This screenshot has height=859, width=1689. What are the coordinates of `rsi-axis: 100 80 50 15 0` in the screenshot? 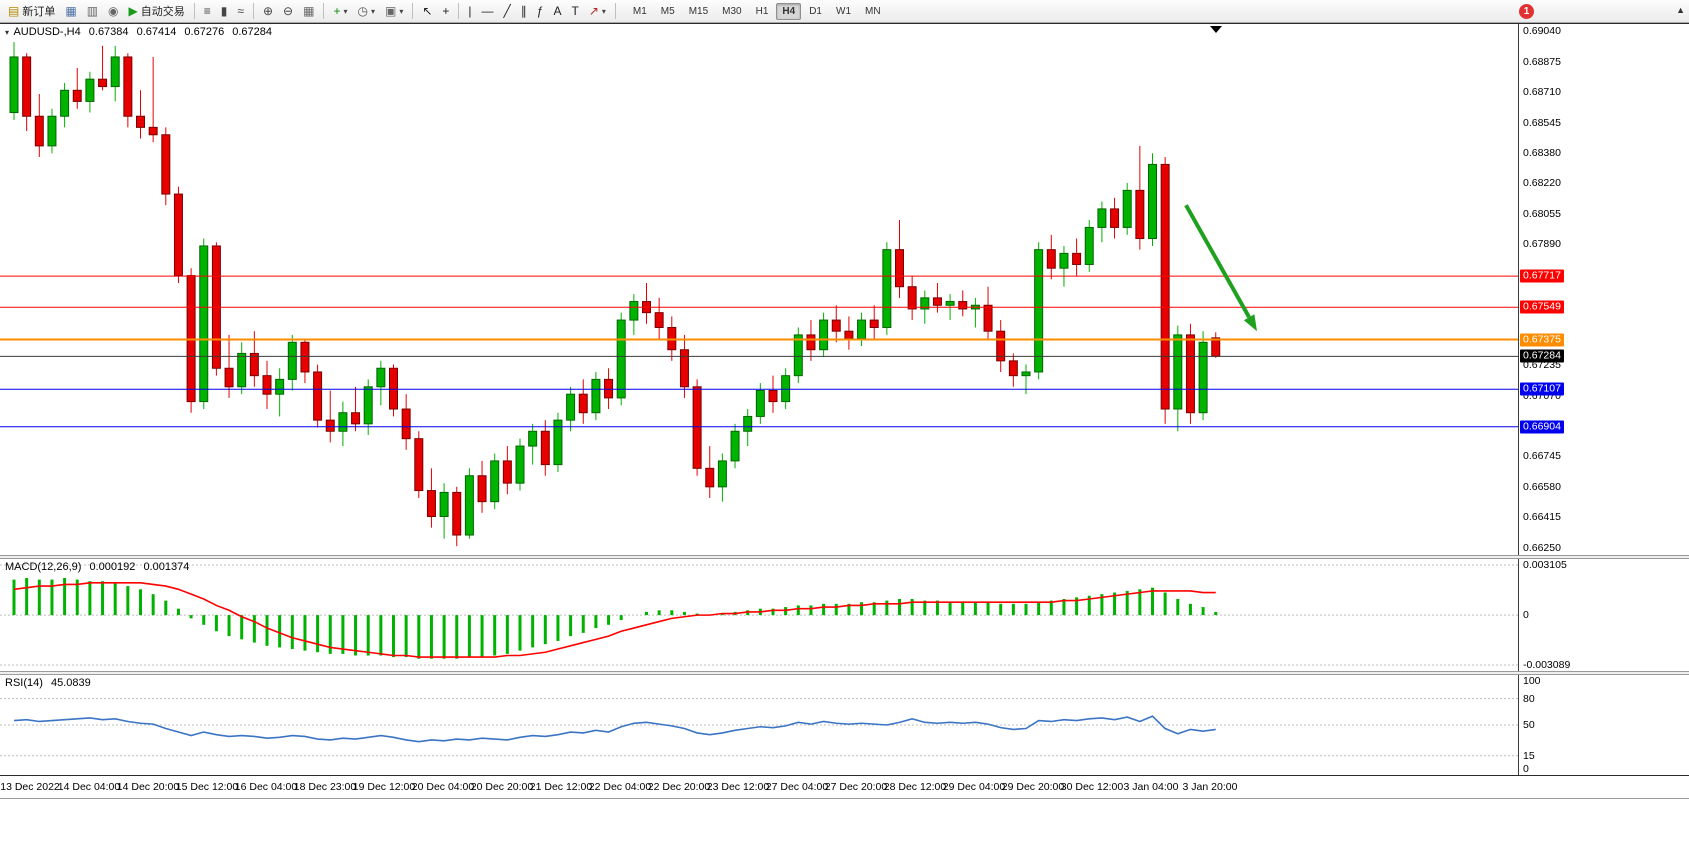 It's located at (1603, 725).